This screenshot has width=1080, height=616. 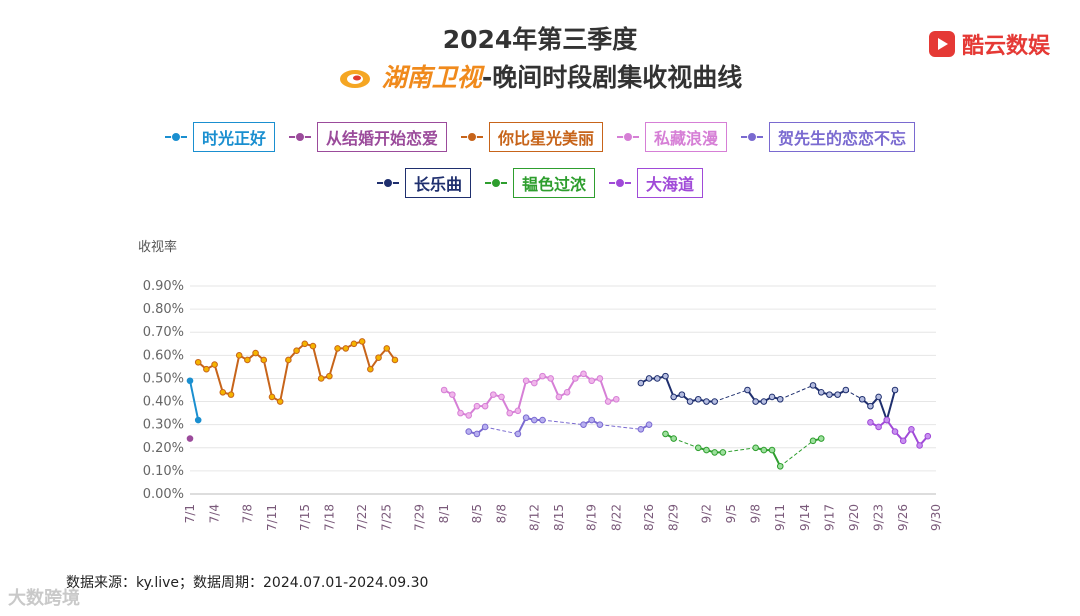 What do you see at coordinates (247, 513) in the screenshot?
I see `x-tick-label: 7/8` at bounding box center [247, 513].